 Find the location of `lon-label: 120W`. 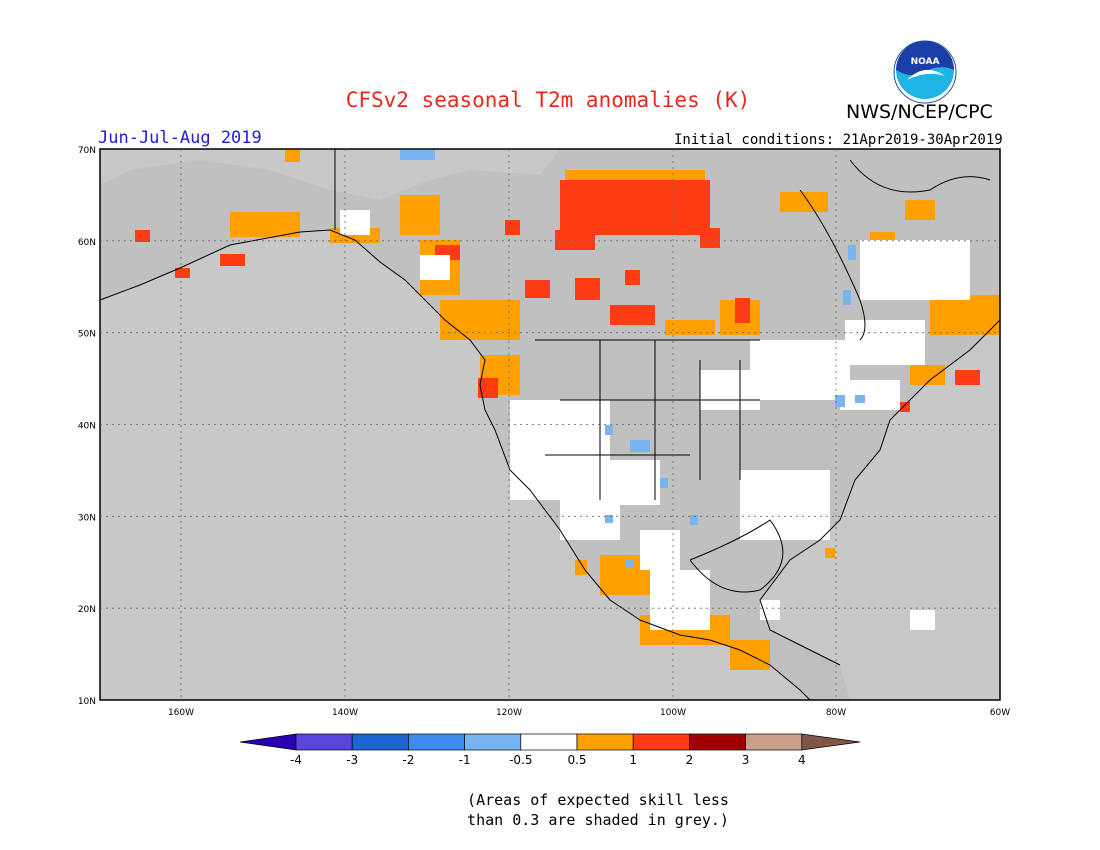

lon-label: 120W is located at coordinates (509, 713).